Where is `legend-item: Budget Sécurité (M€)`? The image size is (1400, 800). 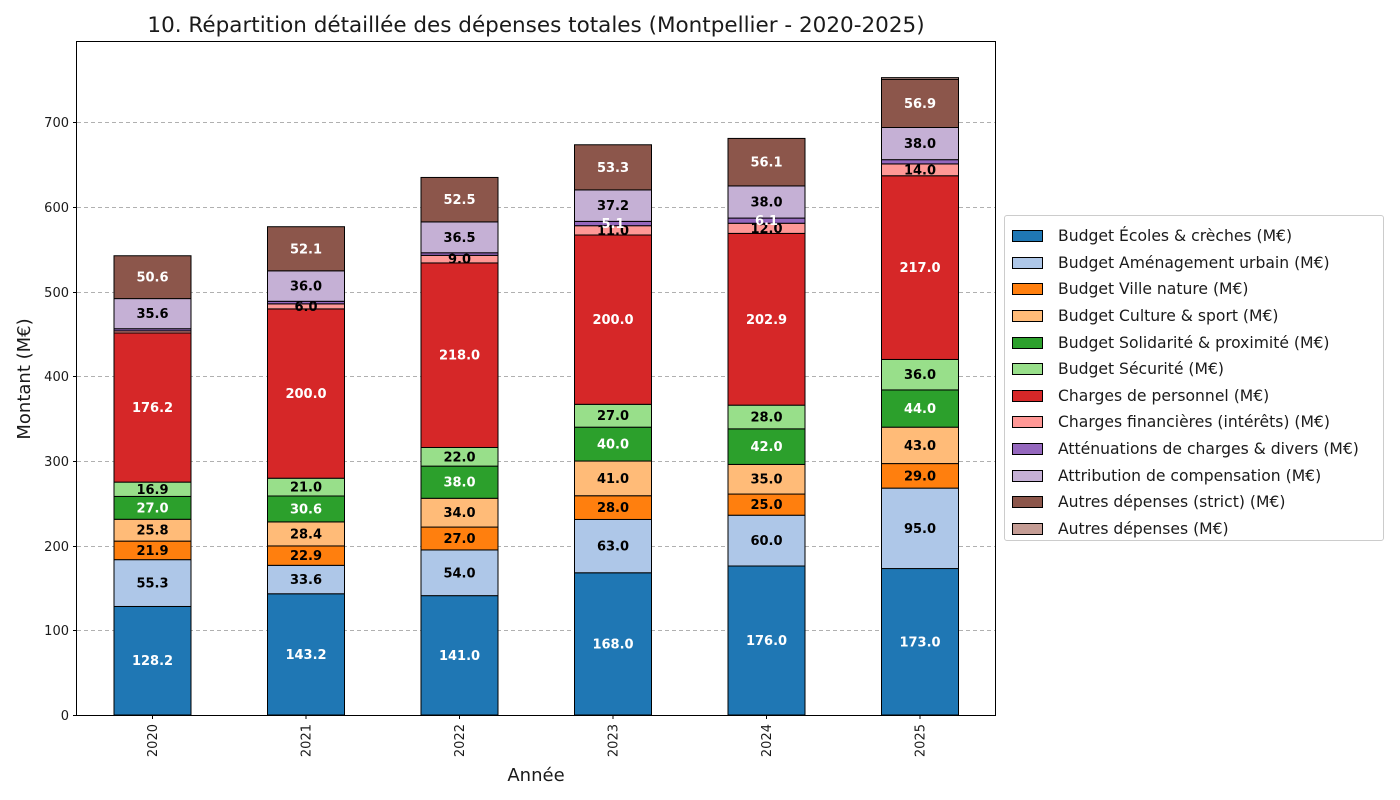 legend-item: Budget Sécurité (M€) is located at coordinates (1197, 369).